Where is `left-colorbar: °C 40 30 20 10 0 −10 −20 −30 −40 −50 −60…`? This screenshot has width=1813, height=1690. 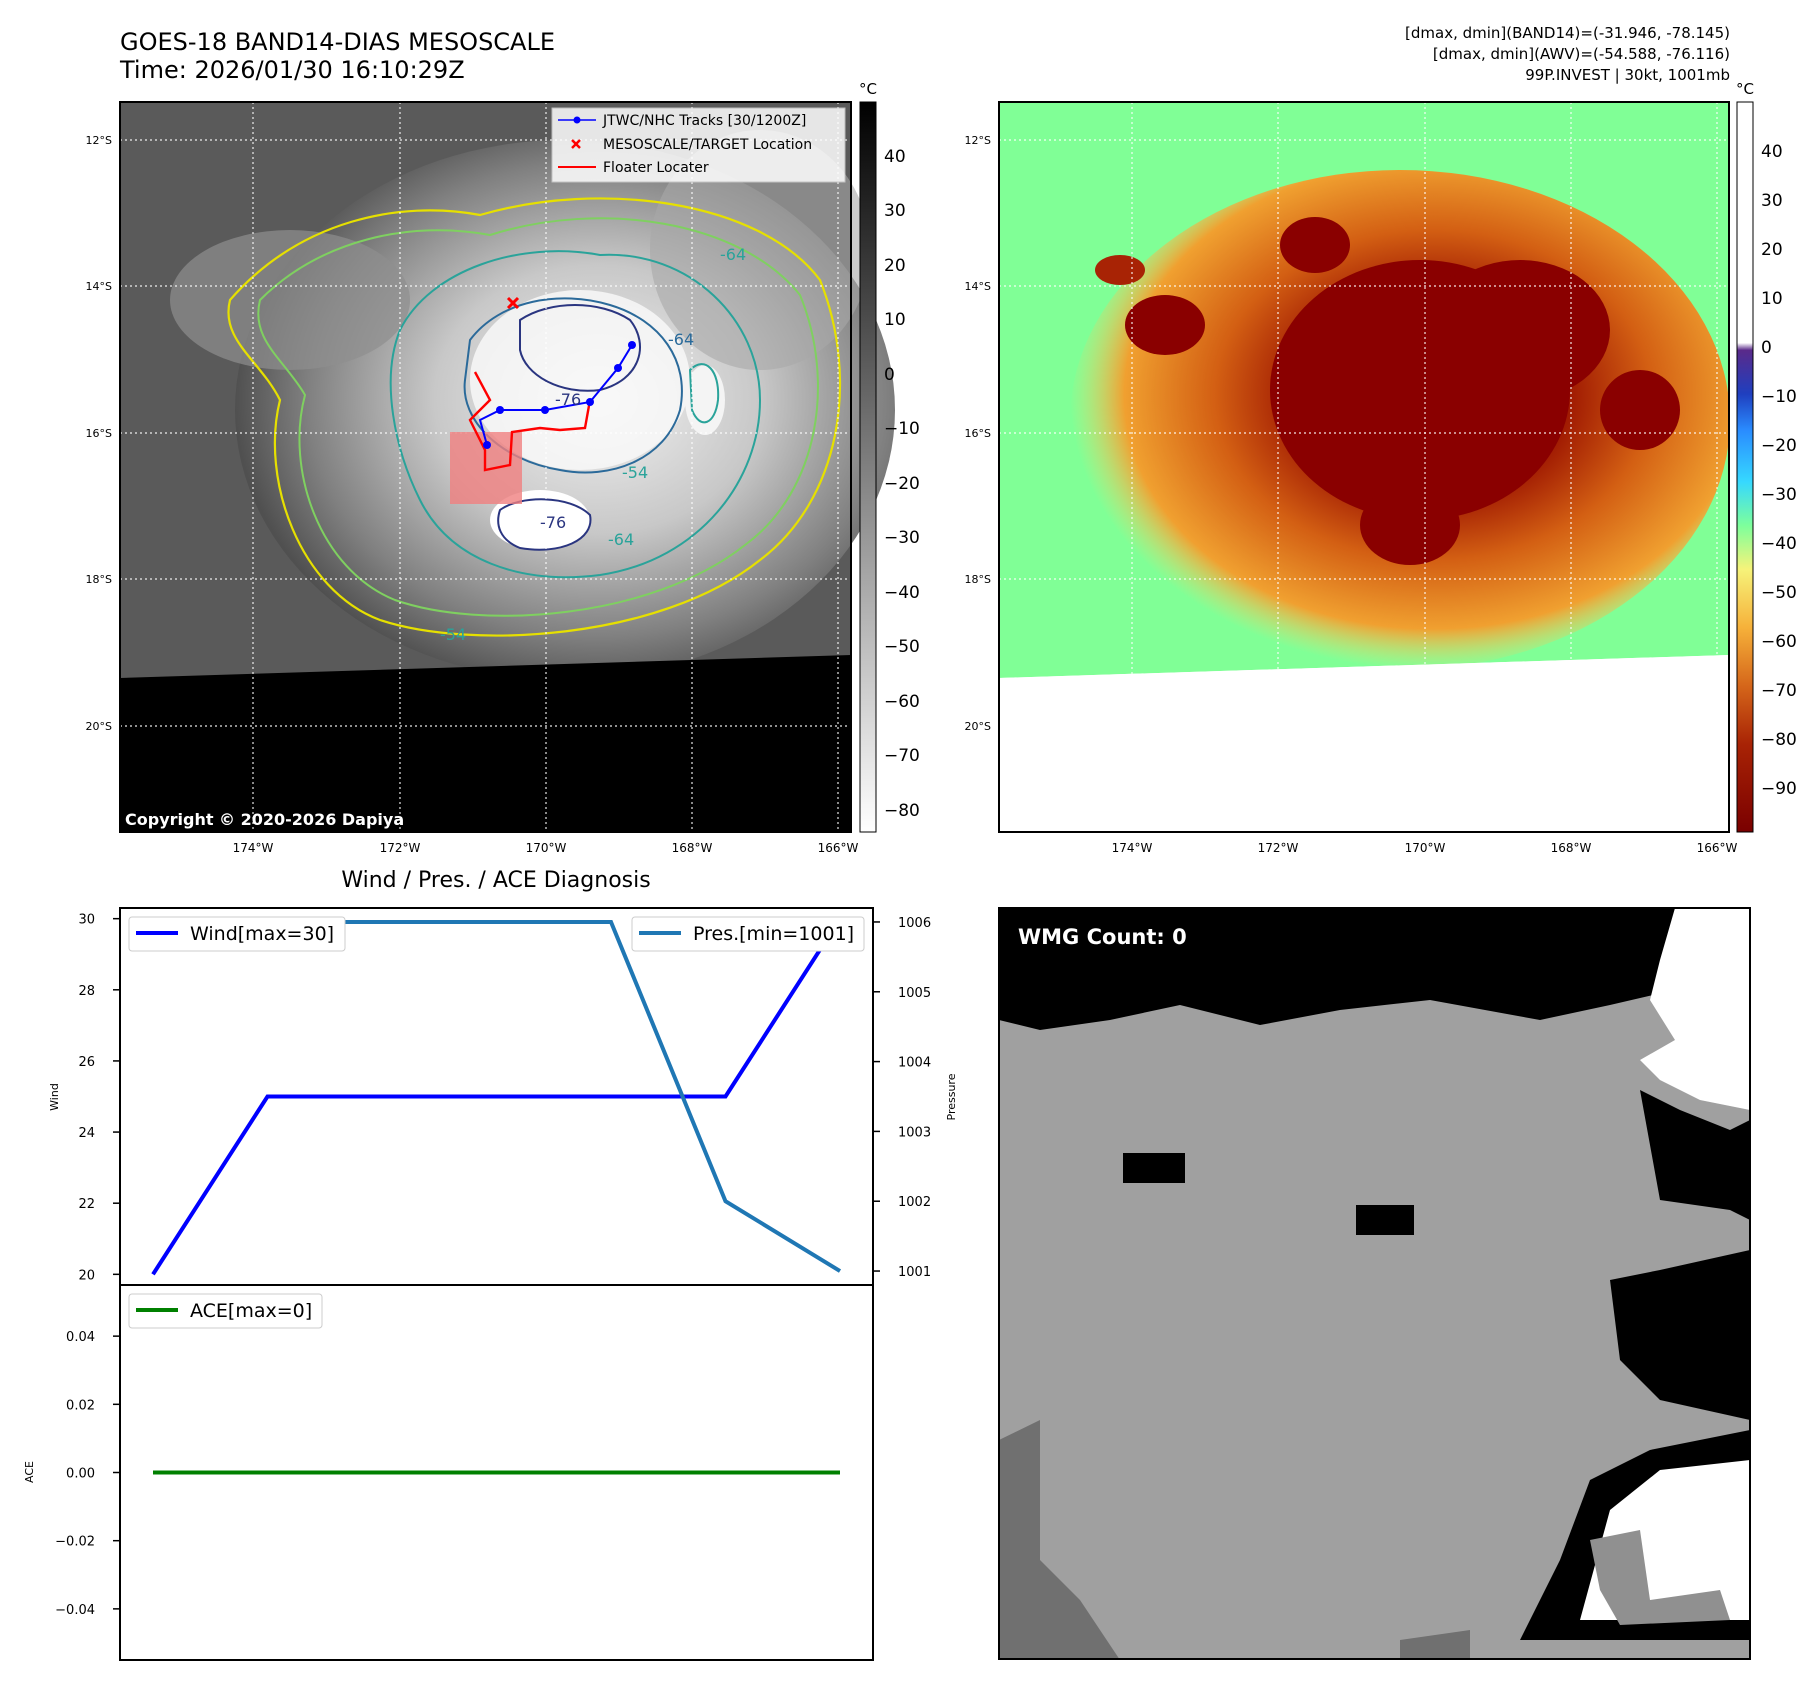
left-colorbar: °C 40 30 20 10 0 −10 −20 −30 −40 −50 −60… is located at coordinates (889, 456).